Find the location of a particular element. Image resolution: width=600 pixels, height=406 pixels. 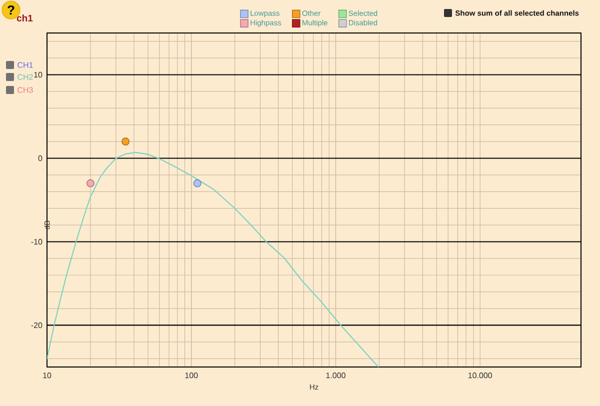

y-tick-label: -10 is located at coordinates (36, 241).